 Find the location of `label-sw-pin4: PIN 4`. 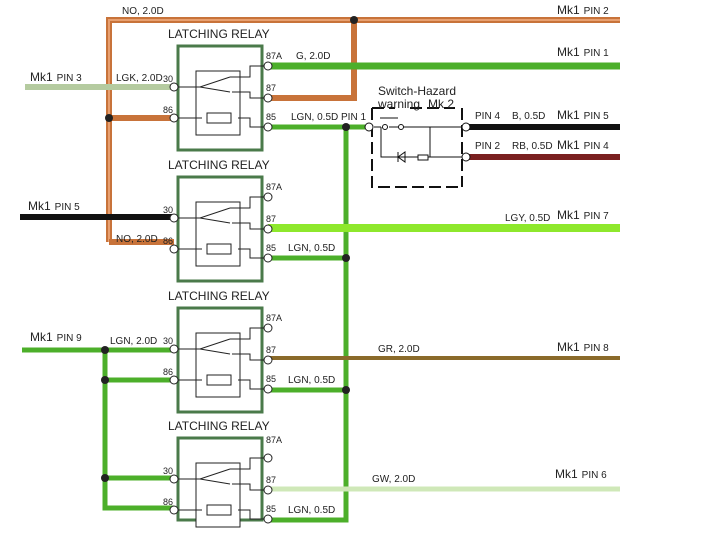

label-sw-pin4: PIN 4 is located at coordinates (487, 116).